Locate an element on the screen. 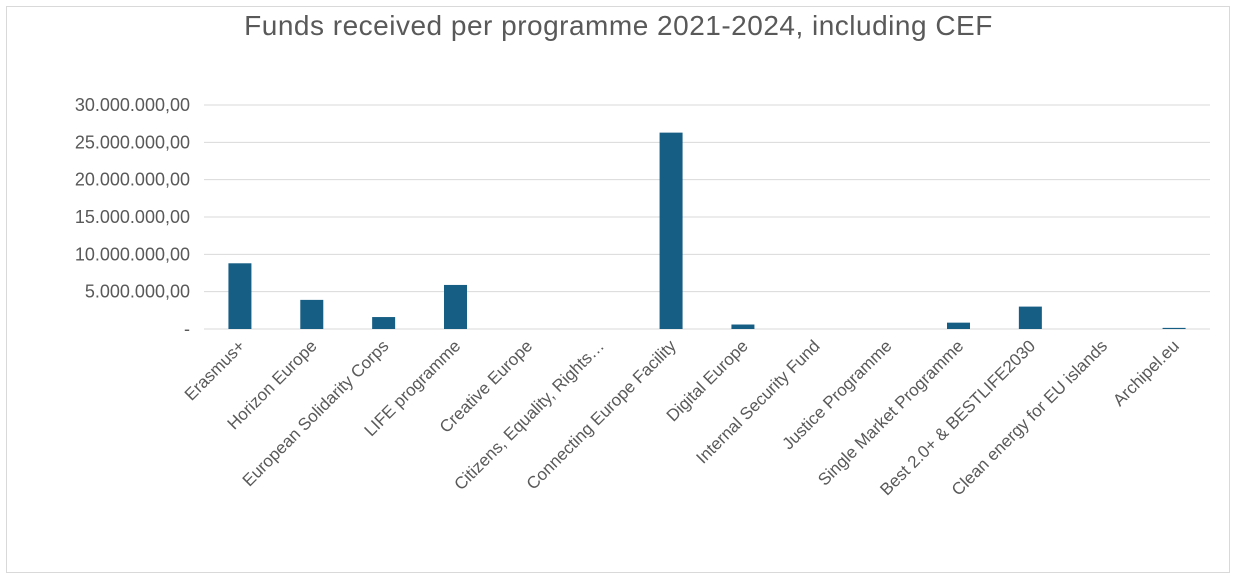  y-tick-label: 5.000.000,00 is located at coordinates (137, 292).